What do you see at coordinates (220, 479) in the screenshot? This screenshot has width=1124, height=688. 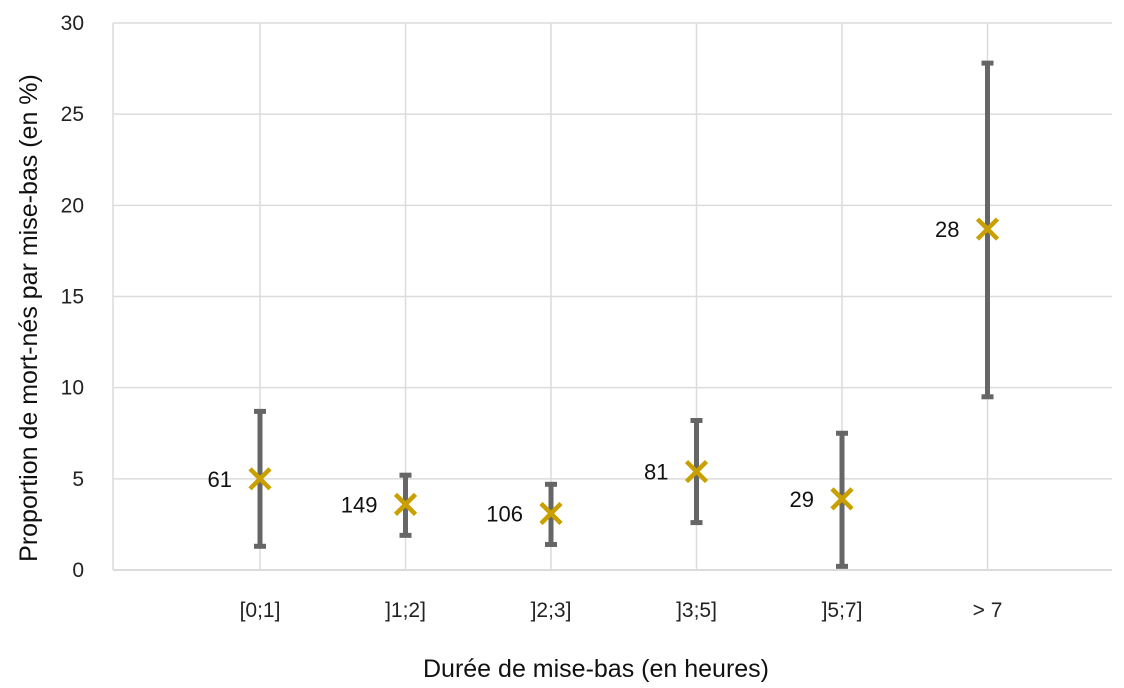 I see `data-label: 61` at bounding box center [220, 479].